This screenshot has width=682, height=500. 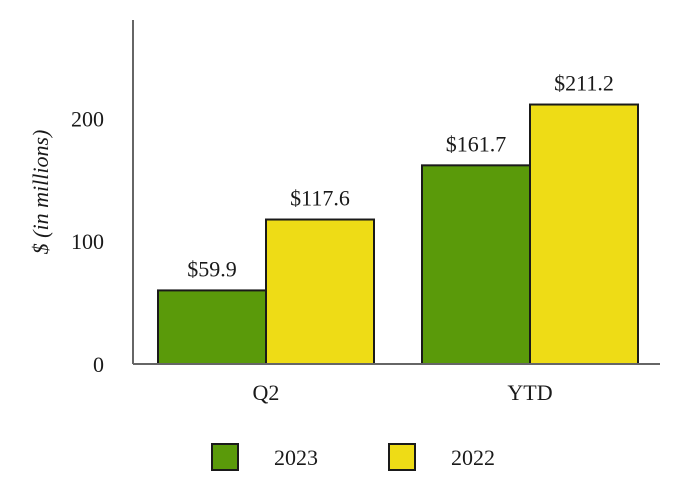 What do you see at coordinates (296, 457) in the screenshot?
I see `legend-label: 2023` at bounding box center [296, 457].